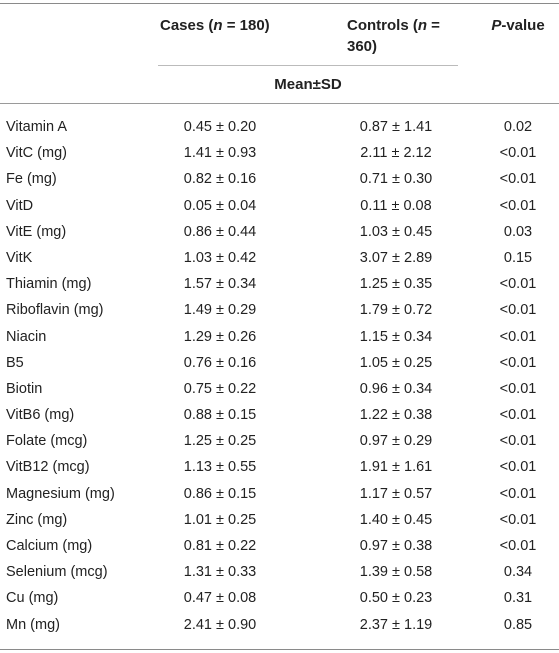  I want to click on controls-value: 1.15 ± 0.34, so click(396, 336).